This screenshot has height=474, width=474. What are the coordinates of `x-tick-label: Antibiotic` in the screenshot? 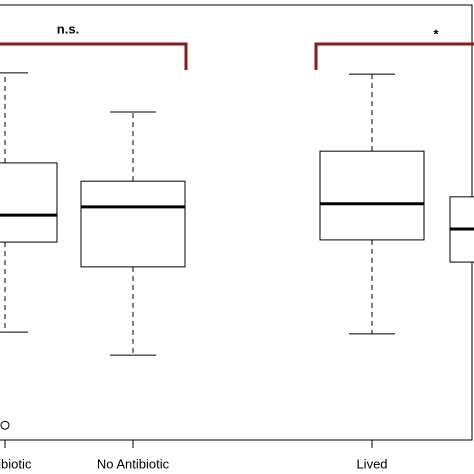 It's located at (16, 463).